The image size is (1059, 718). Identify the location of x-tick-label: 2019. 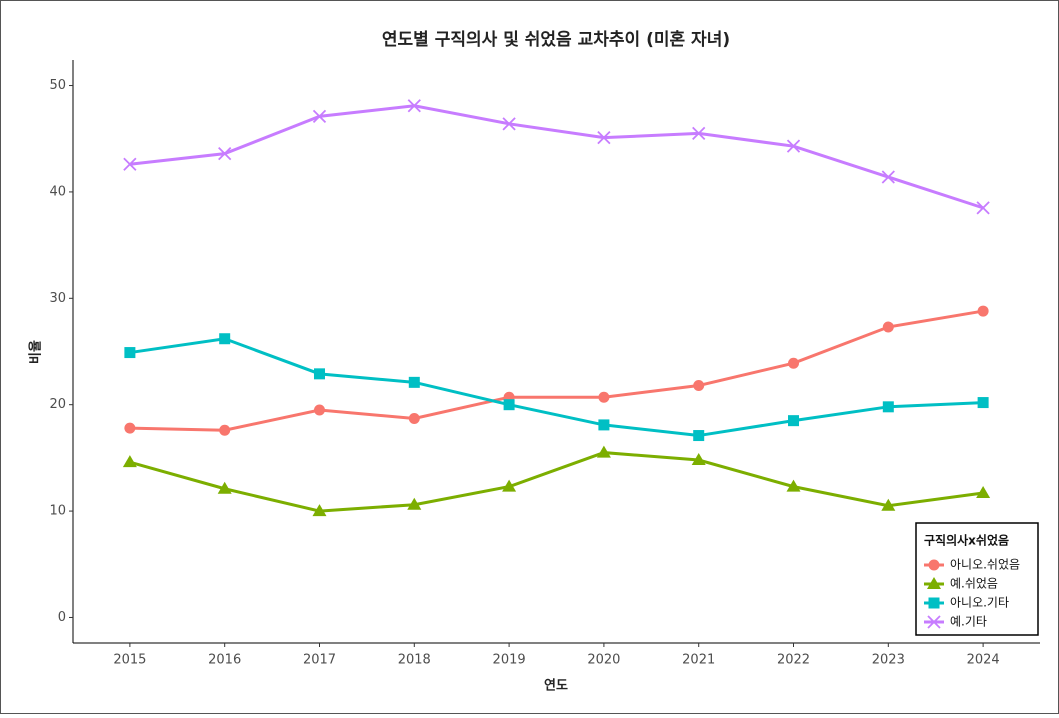
(509, 660).